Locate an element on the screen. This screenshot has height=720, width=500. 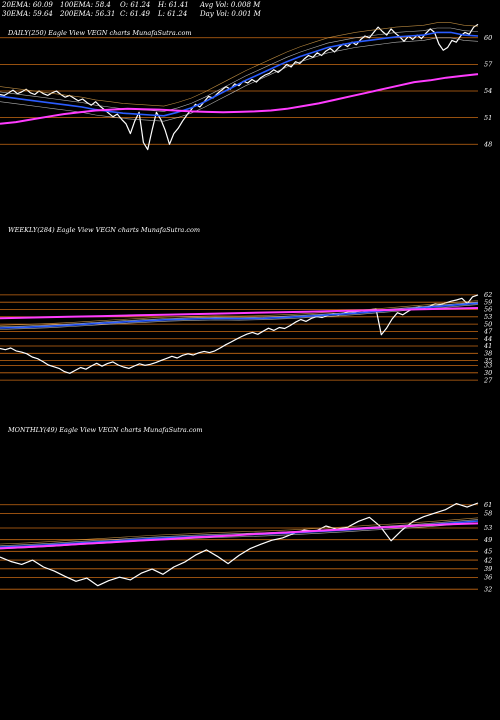
weekly-price-line is located at coordinates (239, 334).